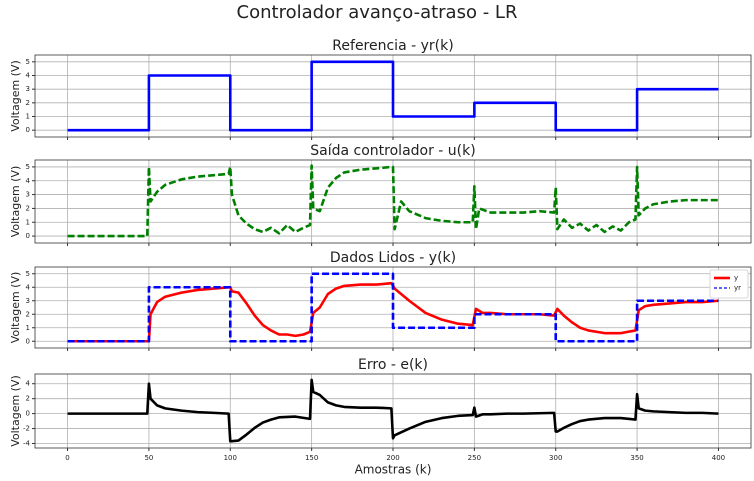 Image resolution: width=754 pixels, height=481 pixels. I want to click on x-axis-label: Amostras (k), so click(393, 470).